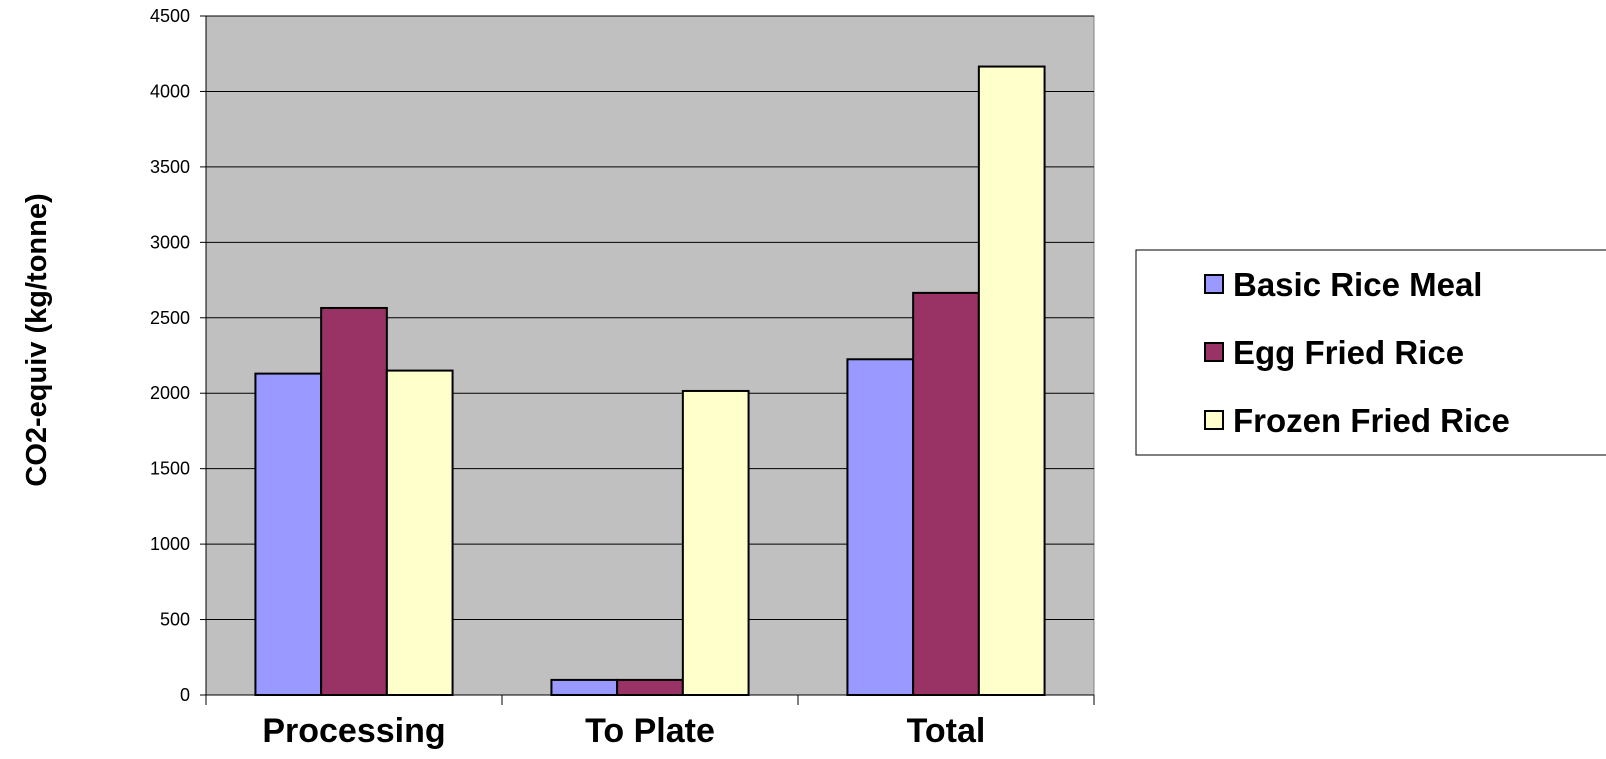 Image resolution: width=1606 pixels, height=759 pixels. I want to click on x-tick-label: Total, so click(946, 731).